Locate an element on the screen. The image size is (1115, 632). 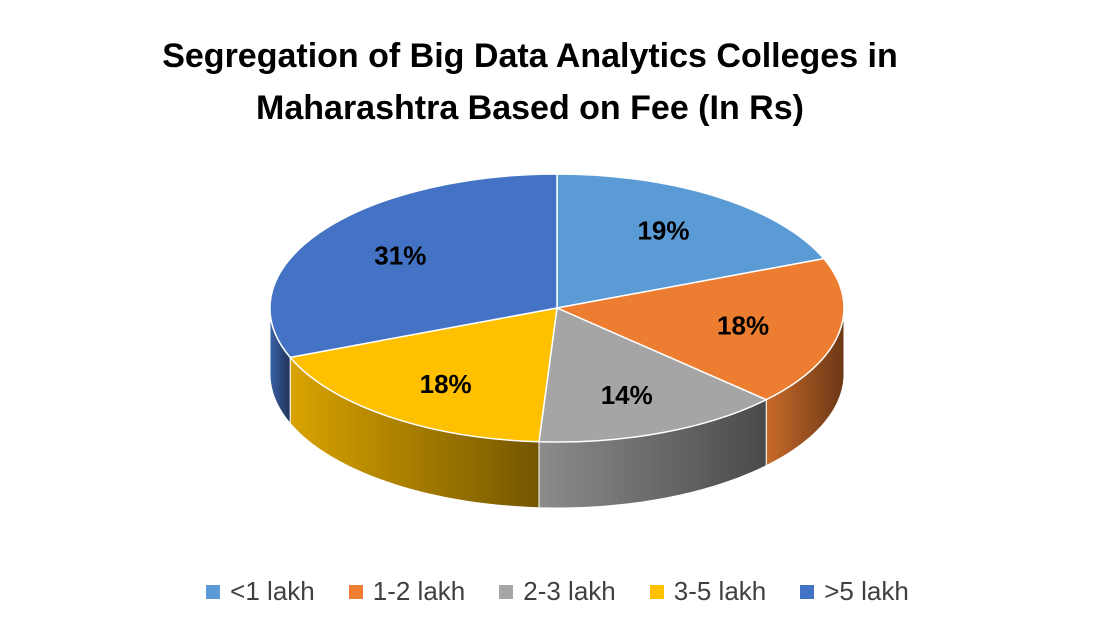
legend-item: 1-2 lakh is located at coordinates (407, 591).